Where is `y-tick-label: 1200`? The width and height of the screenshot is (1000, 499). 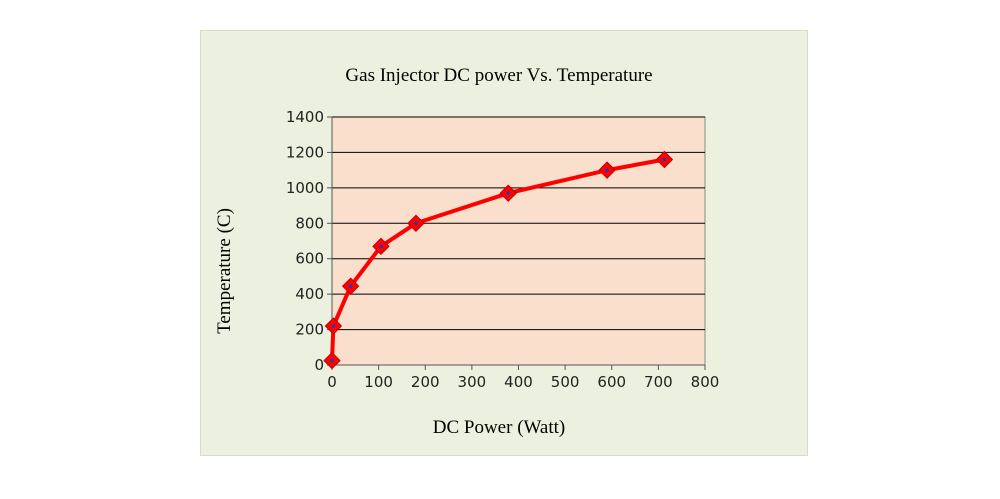 y-tick-label: 1200 is located at coordinates (305, 152).